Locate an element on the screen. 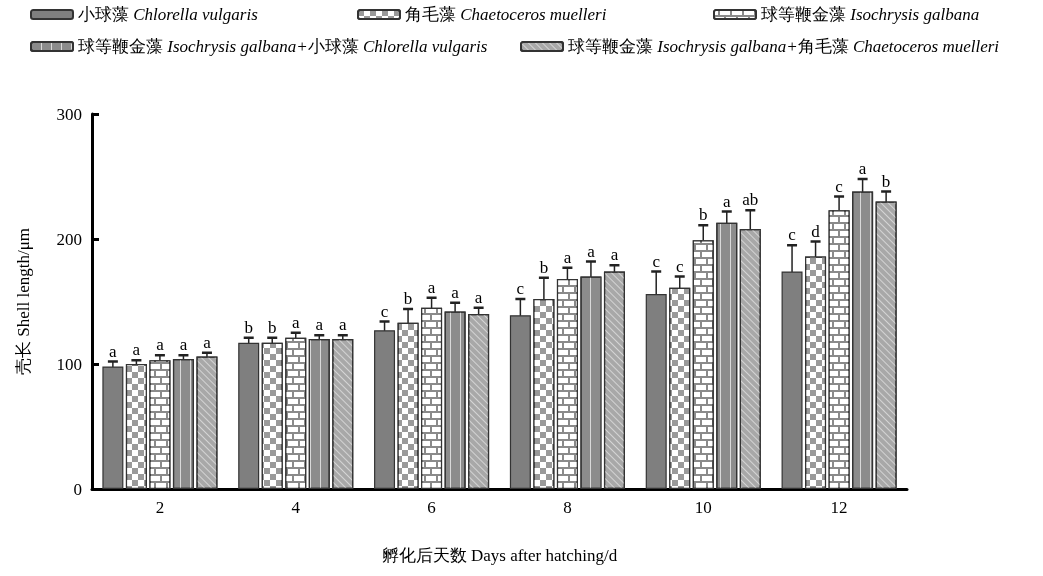 The width and height of the screenshot is (1043, 576). y-tick-label: 100 is located at coordinates (69, 364).